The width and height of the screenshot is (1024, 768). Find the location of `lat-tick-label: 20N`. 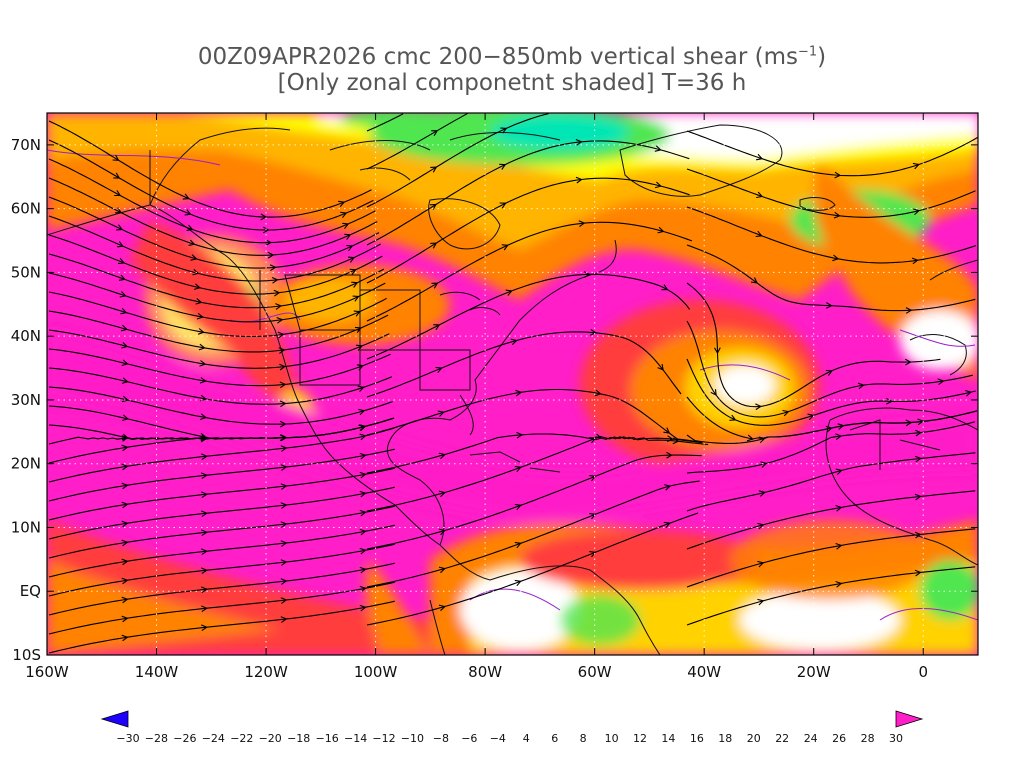

lat-tick-label: 20N is located at coordinates (26, 464).